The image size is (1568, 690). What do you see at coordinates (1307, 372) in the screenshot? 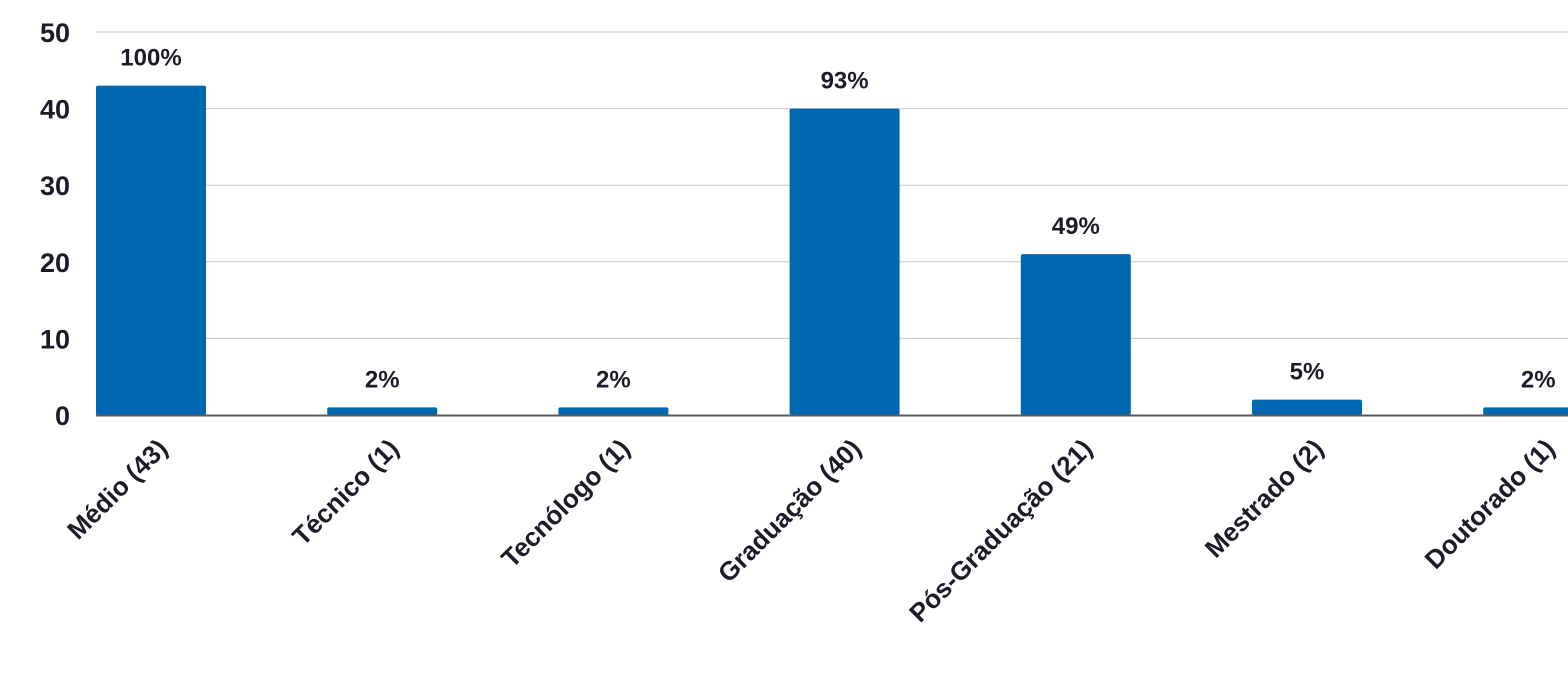
I see `data-label: 5%` at bounding box center [1307, 372].